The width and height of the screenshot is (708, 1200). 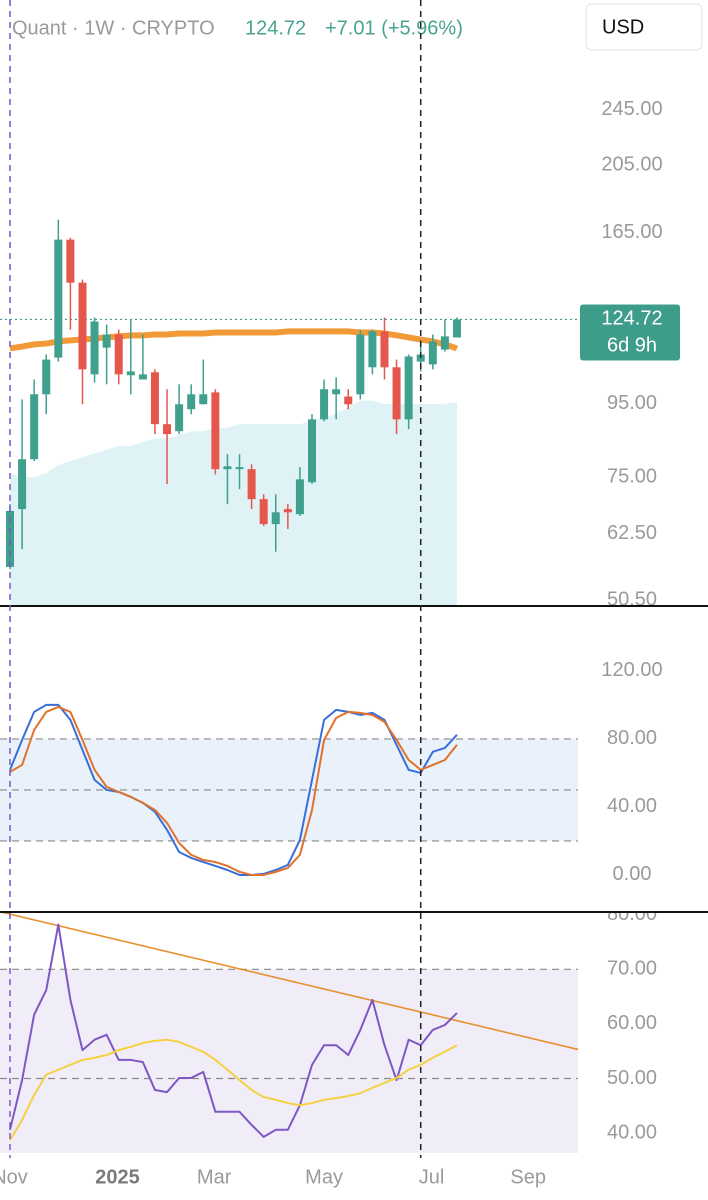 What do you see at coordinates (631, 670) in the screenshot?
I see `y-tick-label: 120.00` at bounding box center [631, 670].